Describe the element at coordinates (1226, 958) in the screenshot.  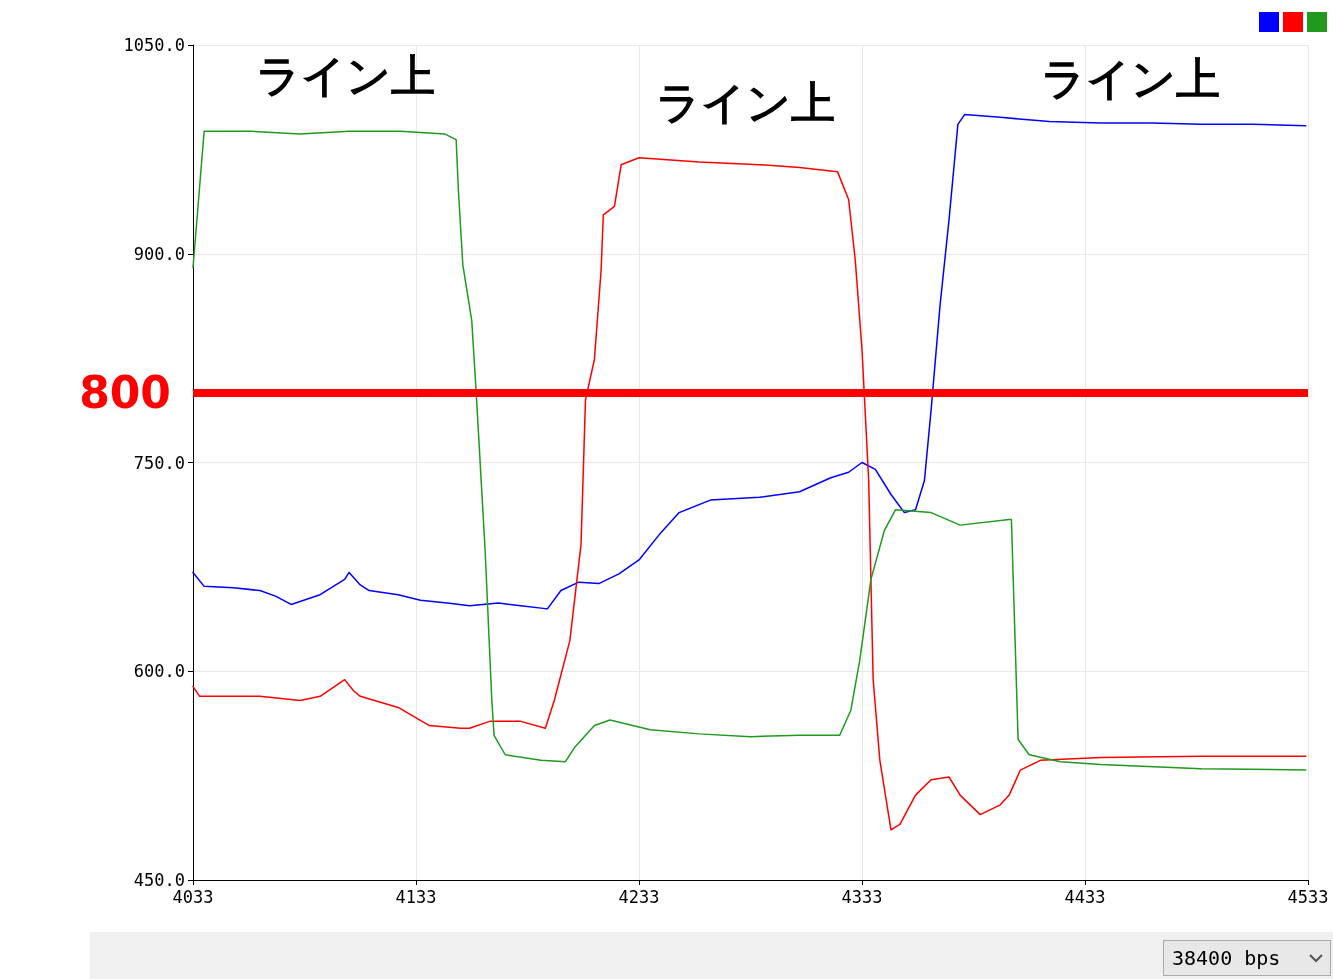
I see `text: 38400 bps` at that location.